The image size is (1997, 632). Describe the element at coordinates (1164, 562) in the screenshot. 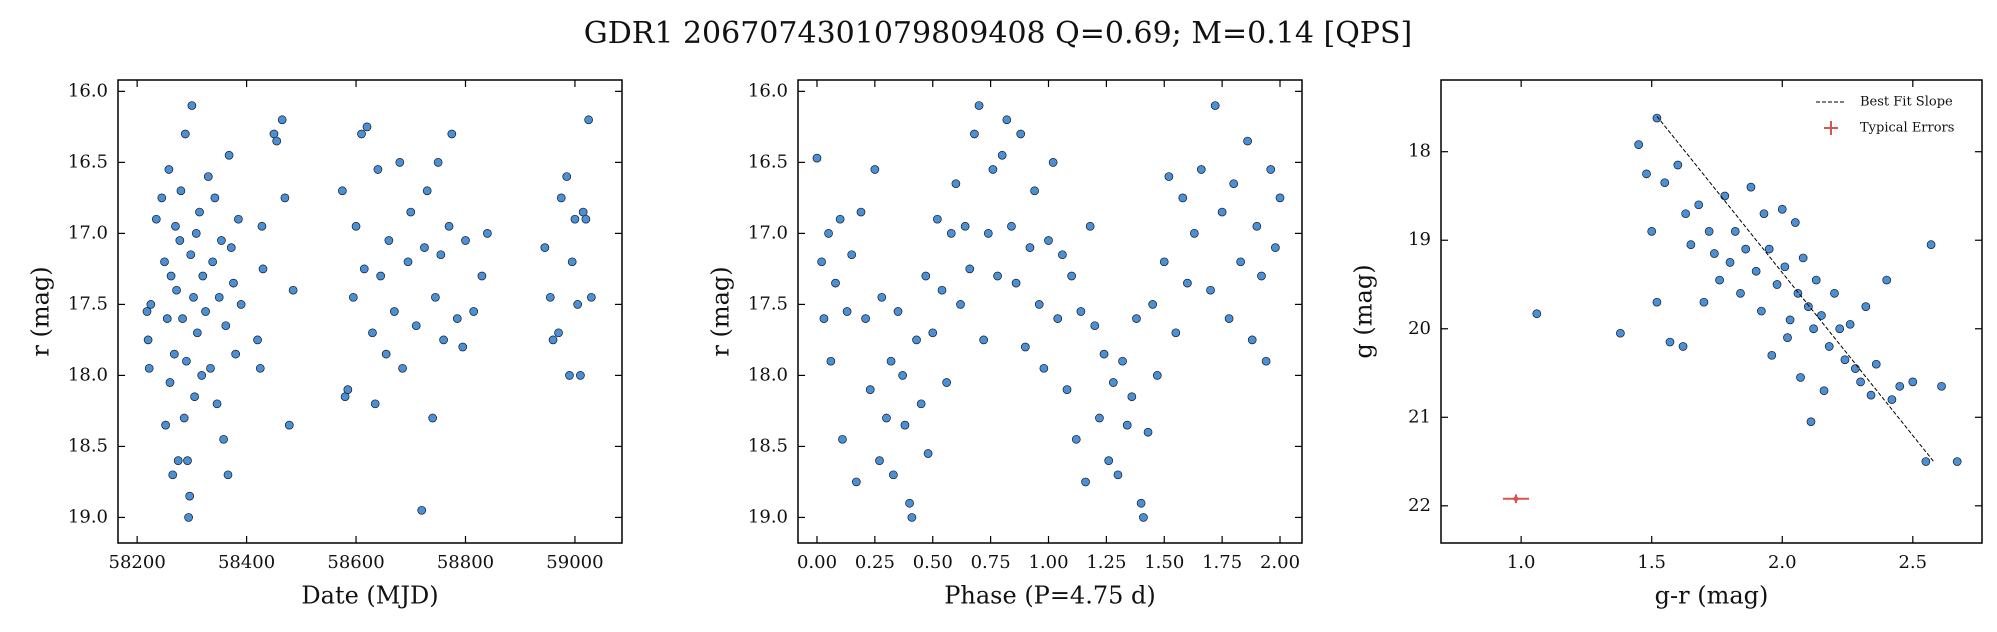

I see `x-tick-label: 1.50` at that location.